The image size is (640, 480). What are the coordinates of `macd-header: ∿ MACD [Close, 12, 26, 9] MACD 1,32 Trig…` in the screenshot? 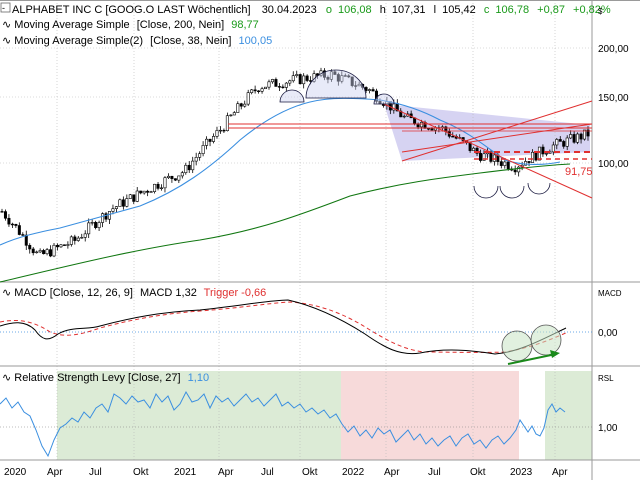 It's located at (312, 313).